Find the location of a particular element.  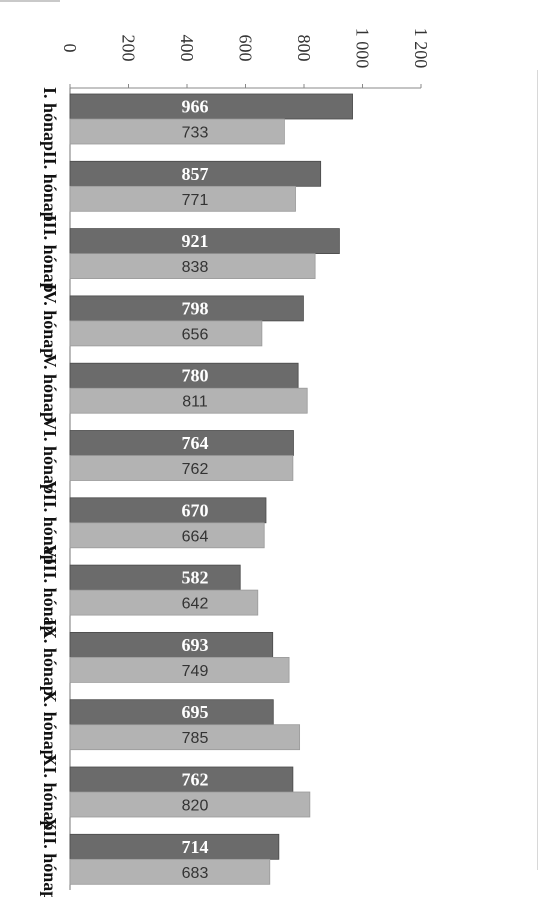

value-tick-label: 600 is located at coordinates (246, 48).